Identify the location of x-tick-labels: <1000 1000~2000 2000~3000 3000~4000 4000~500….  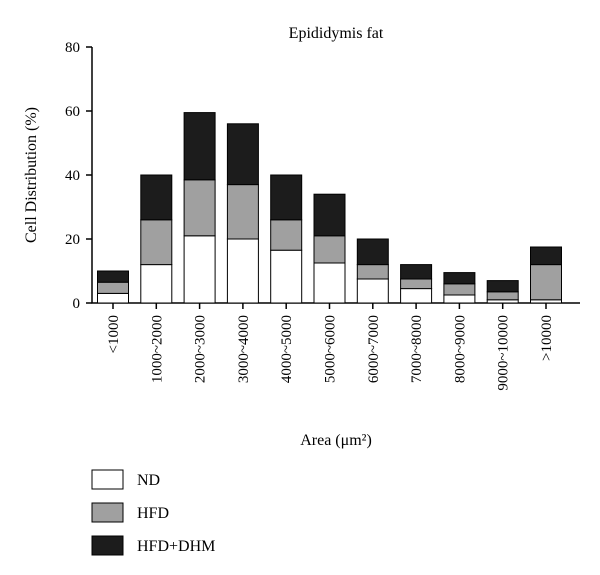
(330, 347).